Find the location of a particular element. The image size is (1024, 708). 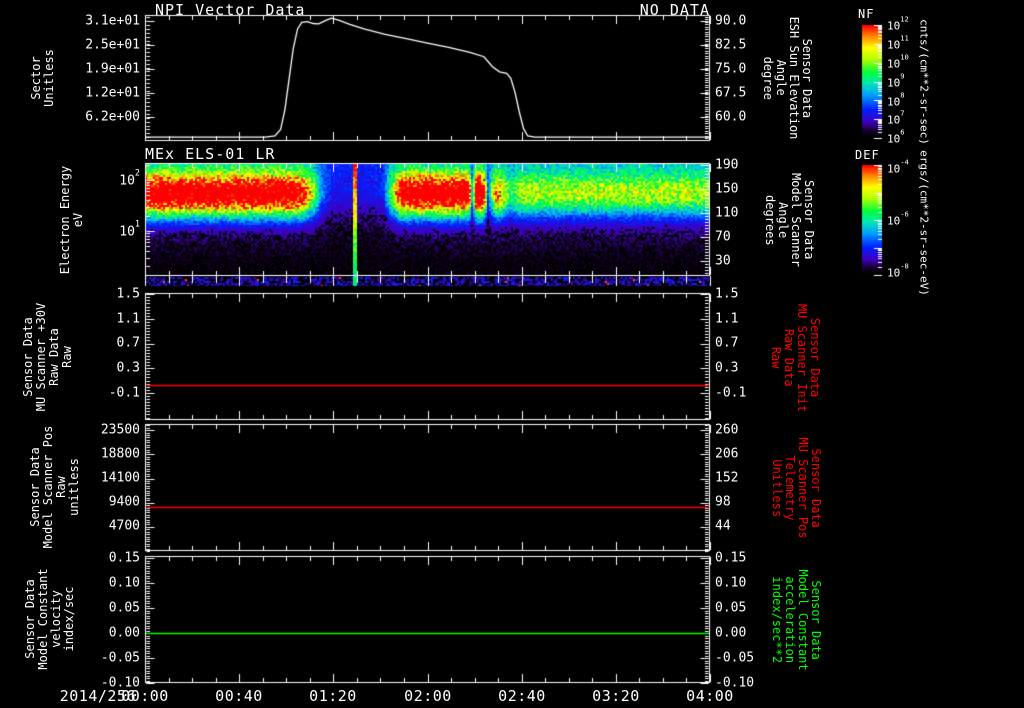

tick-label: 152 is located at coordinates (727, 478).